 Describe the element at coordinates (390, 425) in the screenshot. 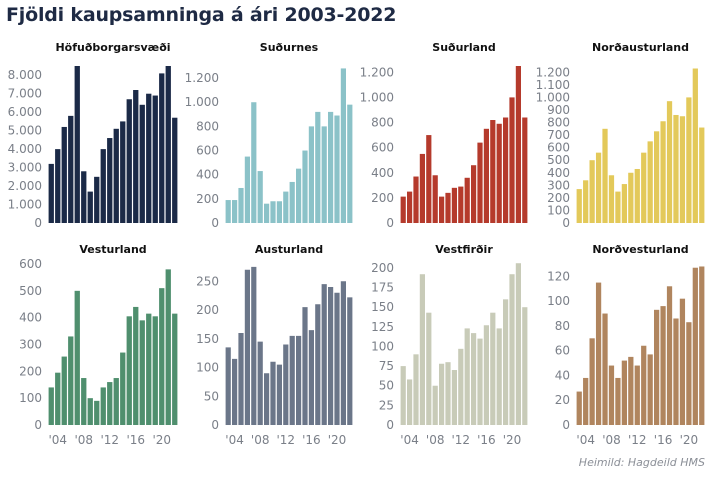

I see `chart-7-y-tick-label: 0` at that location.